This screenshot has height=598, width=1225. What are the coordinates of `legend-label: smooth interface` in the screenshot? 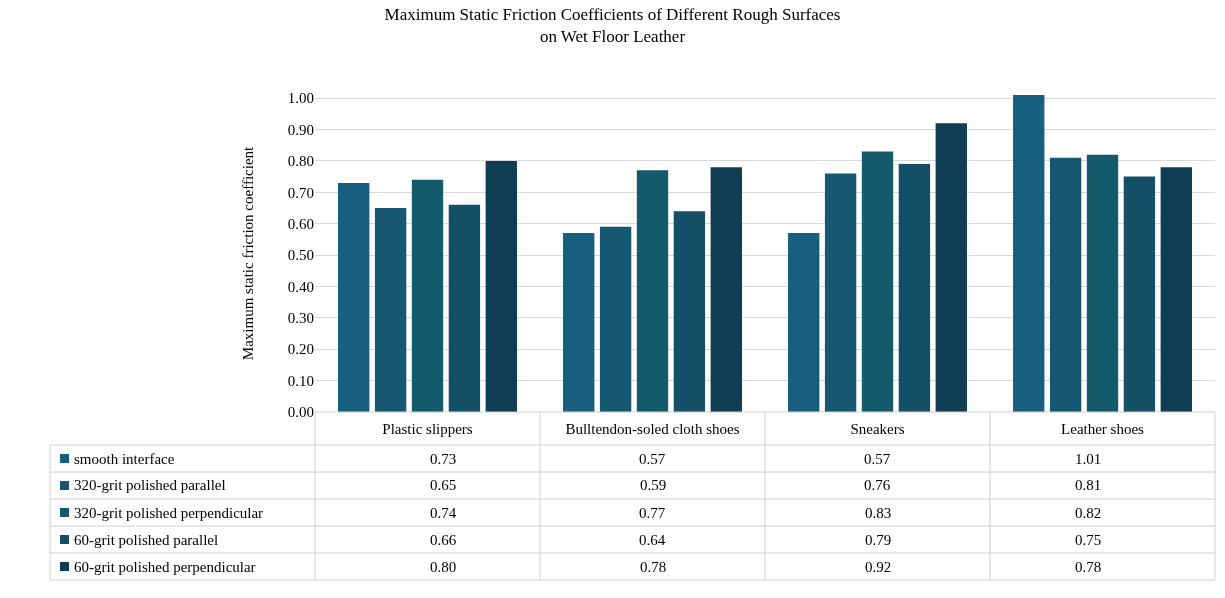 It's located at (124, 459).